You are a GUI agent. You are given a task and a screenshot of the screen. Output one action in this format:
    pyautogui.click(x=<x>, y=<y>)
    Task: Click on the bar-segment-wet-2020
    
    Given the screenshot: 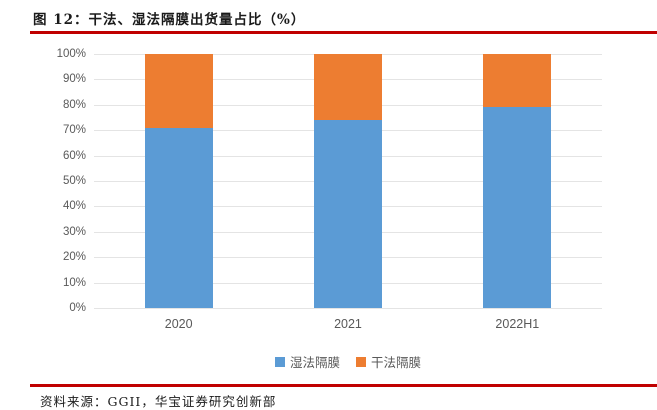 What is the action you would take?
    pyautogui.click(x=178, y=217)
    